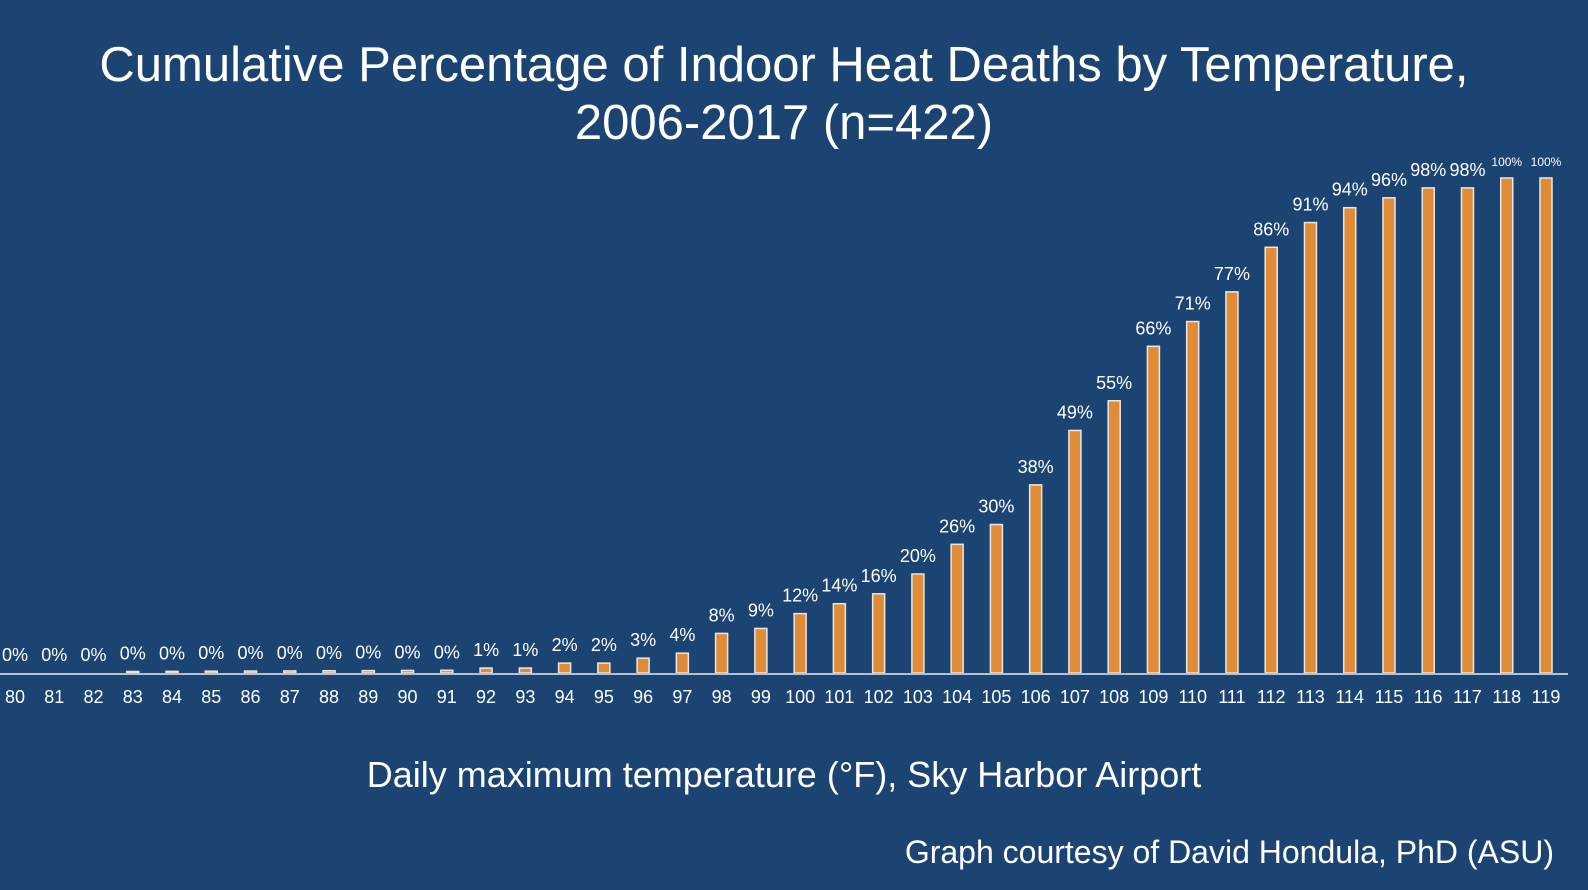 The height and width of the screenshot is (890, 1588). What do you see at coordinates (15, 655) in the screenshot?
I see `data-label-80: 0%` at bounding box center [15, 655].